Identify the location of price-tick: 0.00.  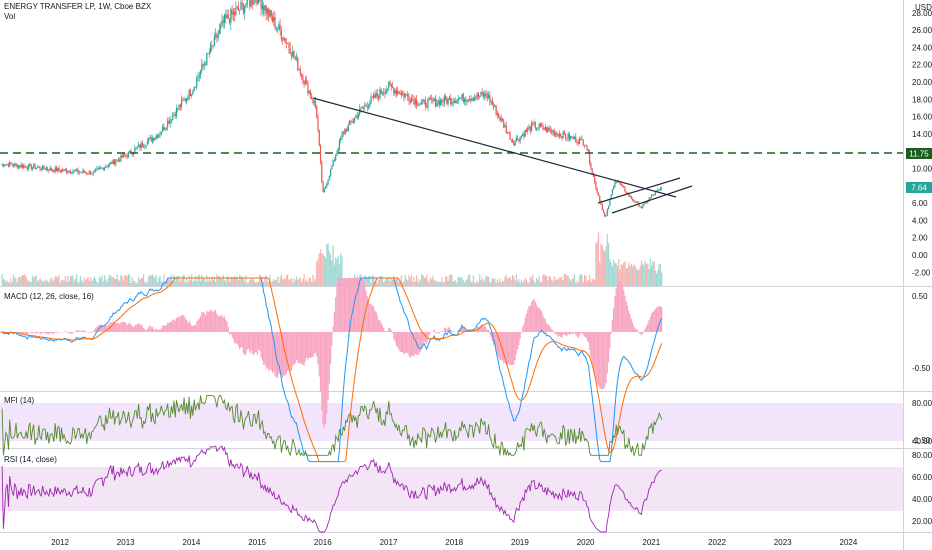
(920, 255).